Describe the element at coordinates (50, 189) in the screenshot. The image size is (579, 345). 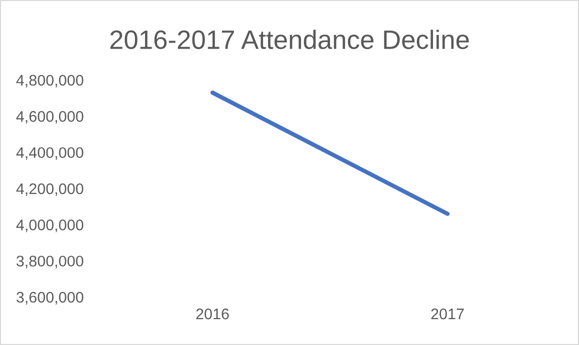
I see `y-tick-label: 4,200,000` at that location.